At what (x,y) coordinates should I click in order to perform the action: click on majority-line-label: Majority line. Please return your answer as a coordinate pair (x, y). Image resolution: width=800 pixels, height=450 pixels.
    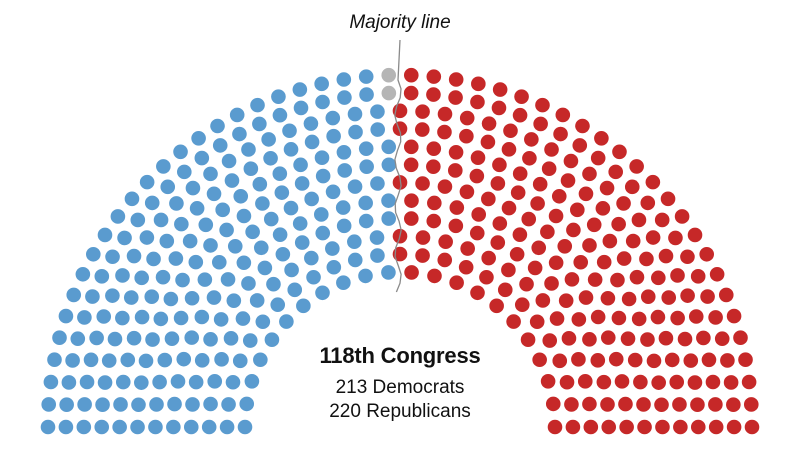
    Looking at the image, I should click on (400, 22).